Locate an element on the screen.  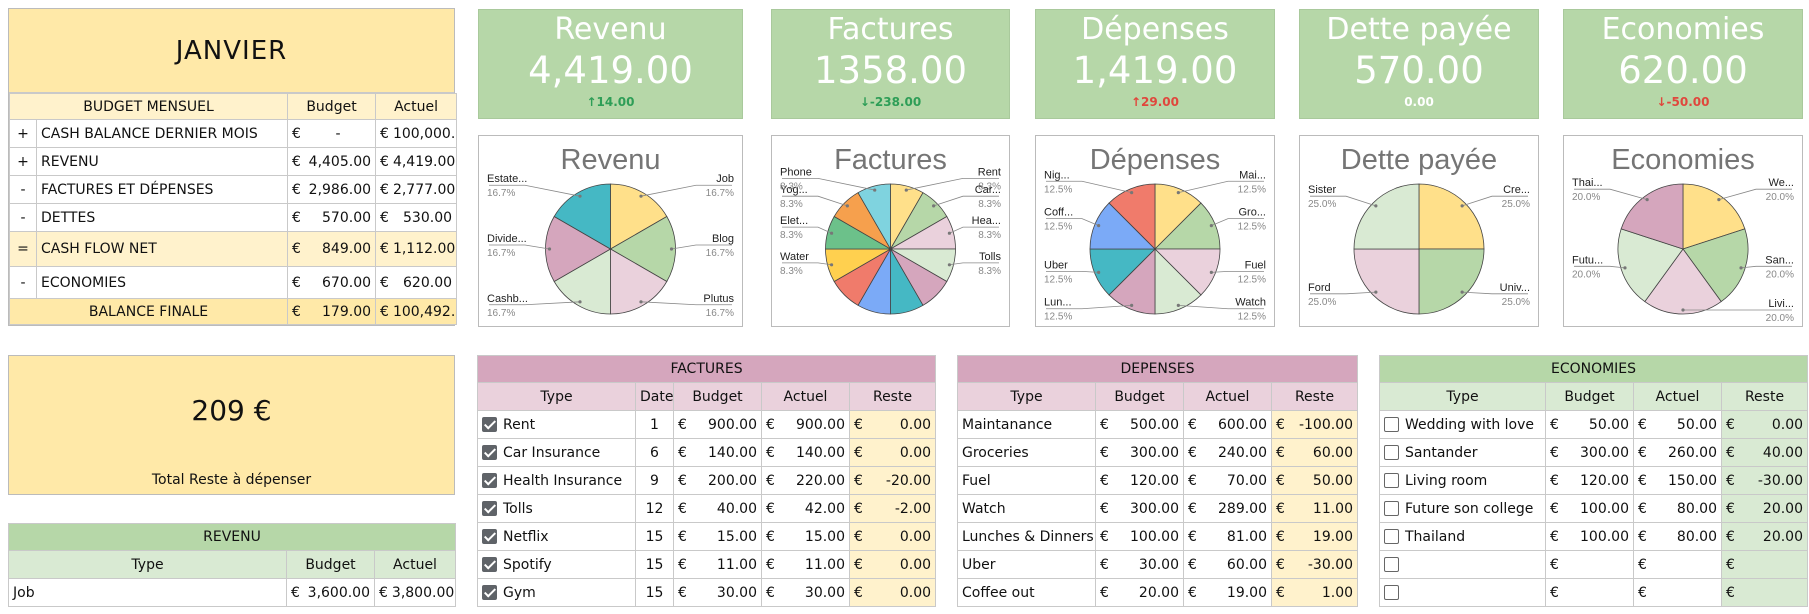
row-reste: € -100.00 is located at coordinates (1314, 424).